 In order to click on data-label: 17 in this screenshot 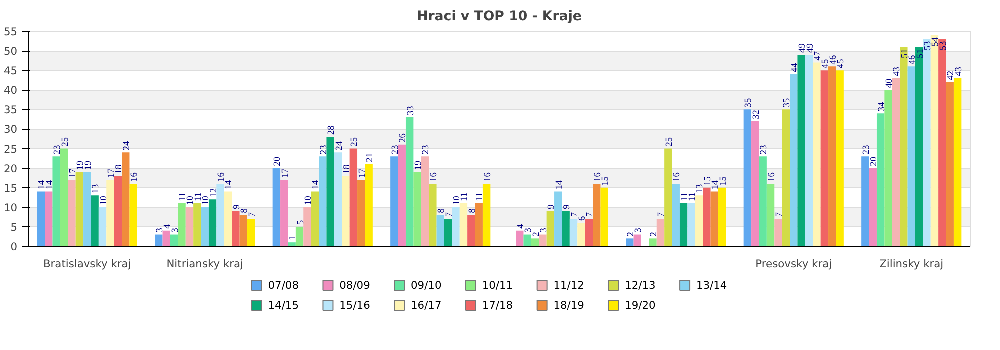, I will do `click(73, 173)`.